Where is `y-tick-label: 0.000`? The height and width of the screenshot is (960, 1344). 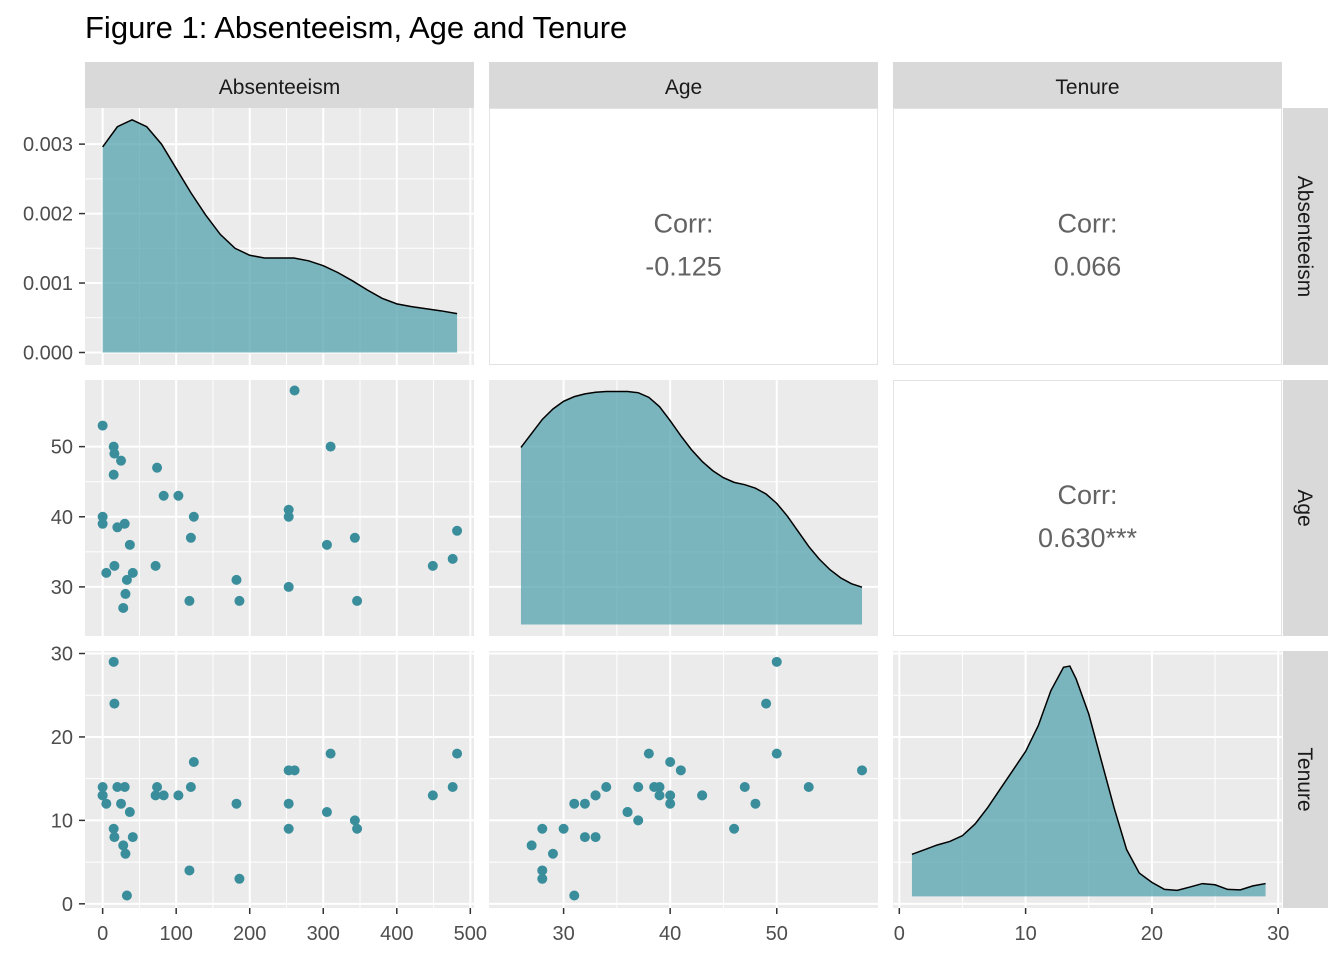 y-tick-label: 0.000 is located at coordinates (48, 353).